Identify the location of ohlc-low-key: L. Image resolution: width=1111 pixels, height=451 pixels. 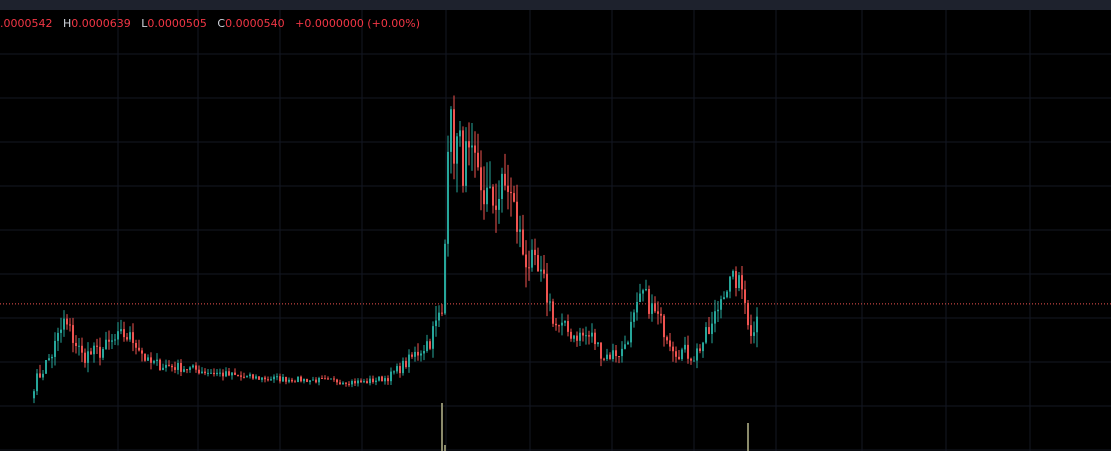
(144, 23).